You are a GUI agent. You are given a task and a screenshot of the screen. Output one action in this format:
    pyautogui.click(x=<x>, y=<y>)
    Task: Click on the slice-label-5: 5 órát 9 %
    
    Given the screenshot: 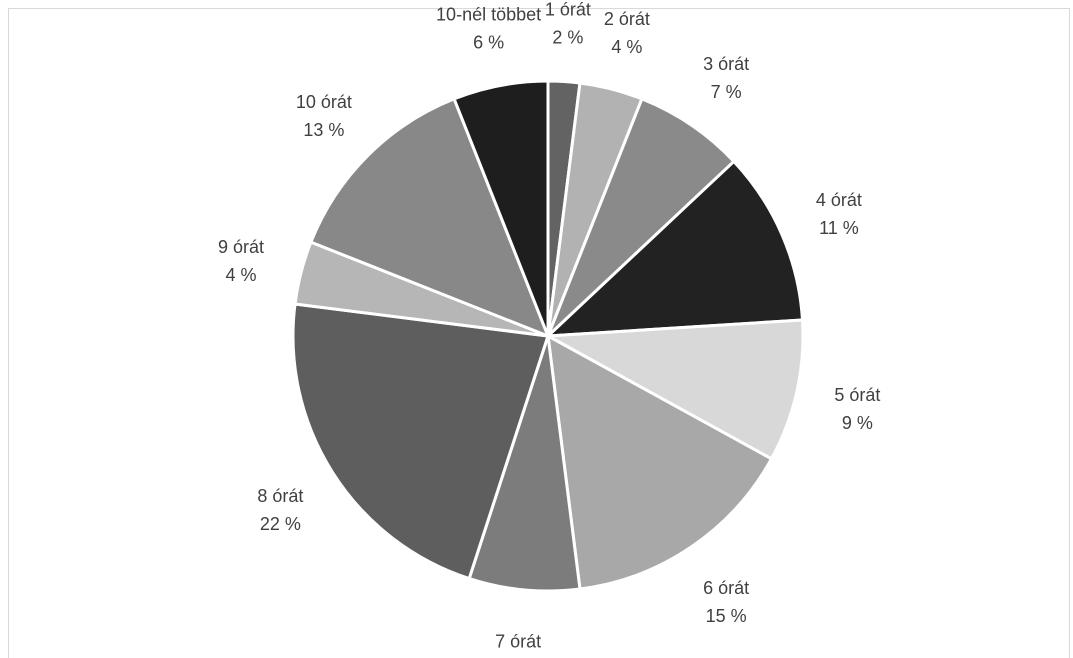 What is the action you would take?
    pyautogui.click(x=857, y=409)
    